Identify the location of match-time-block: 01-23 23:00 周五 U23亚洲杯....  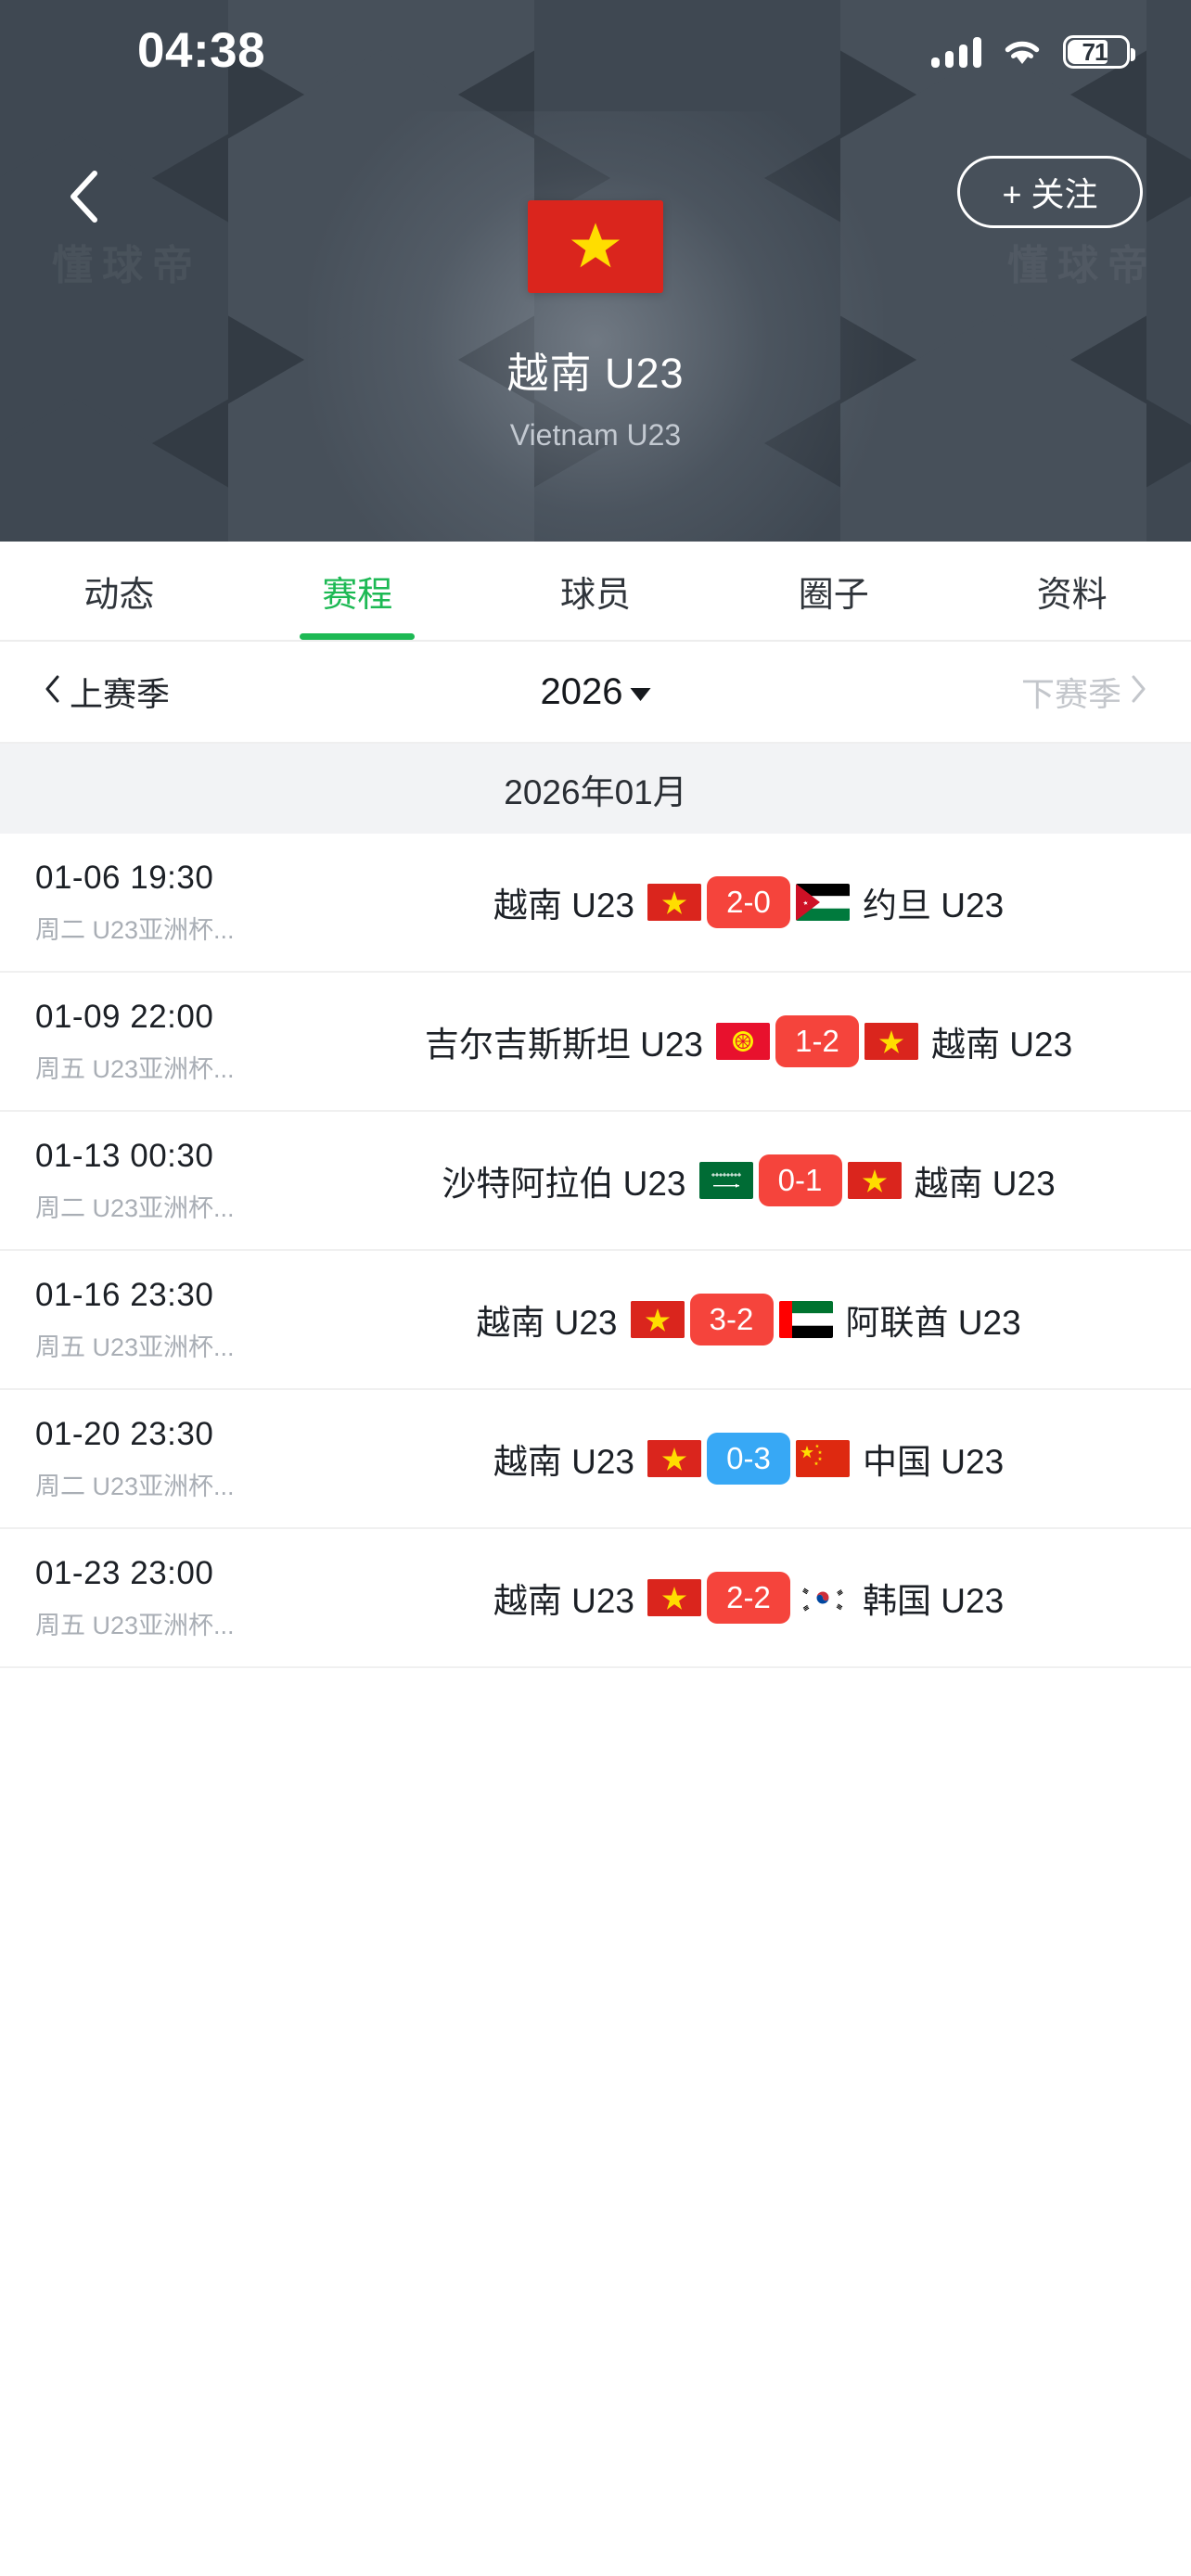
(153, 1598).